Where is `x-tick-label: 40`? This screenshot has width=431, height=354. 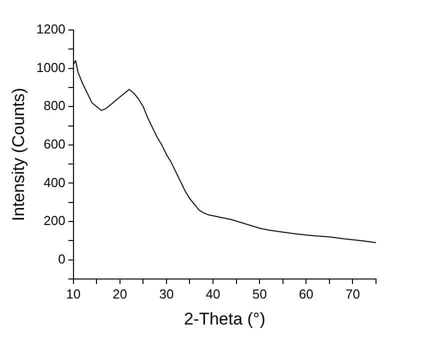 x-tick-label: 40 is located at coordinates (213, 294).